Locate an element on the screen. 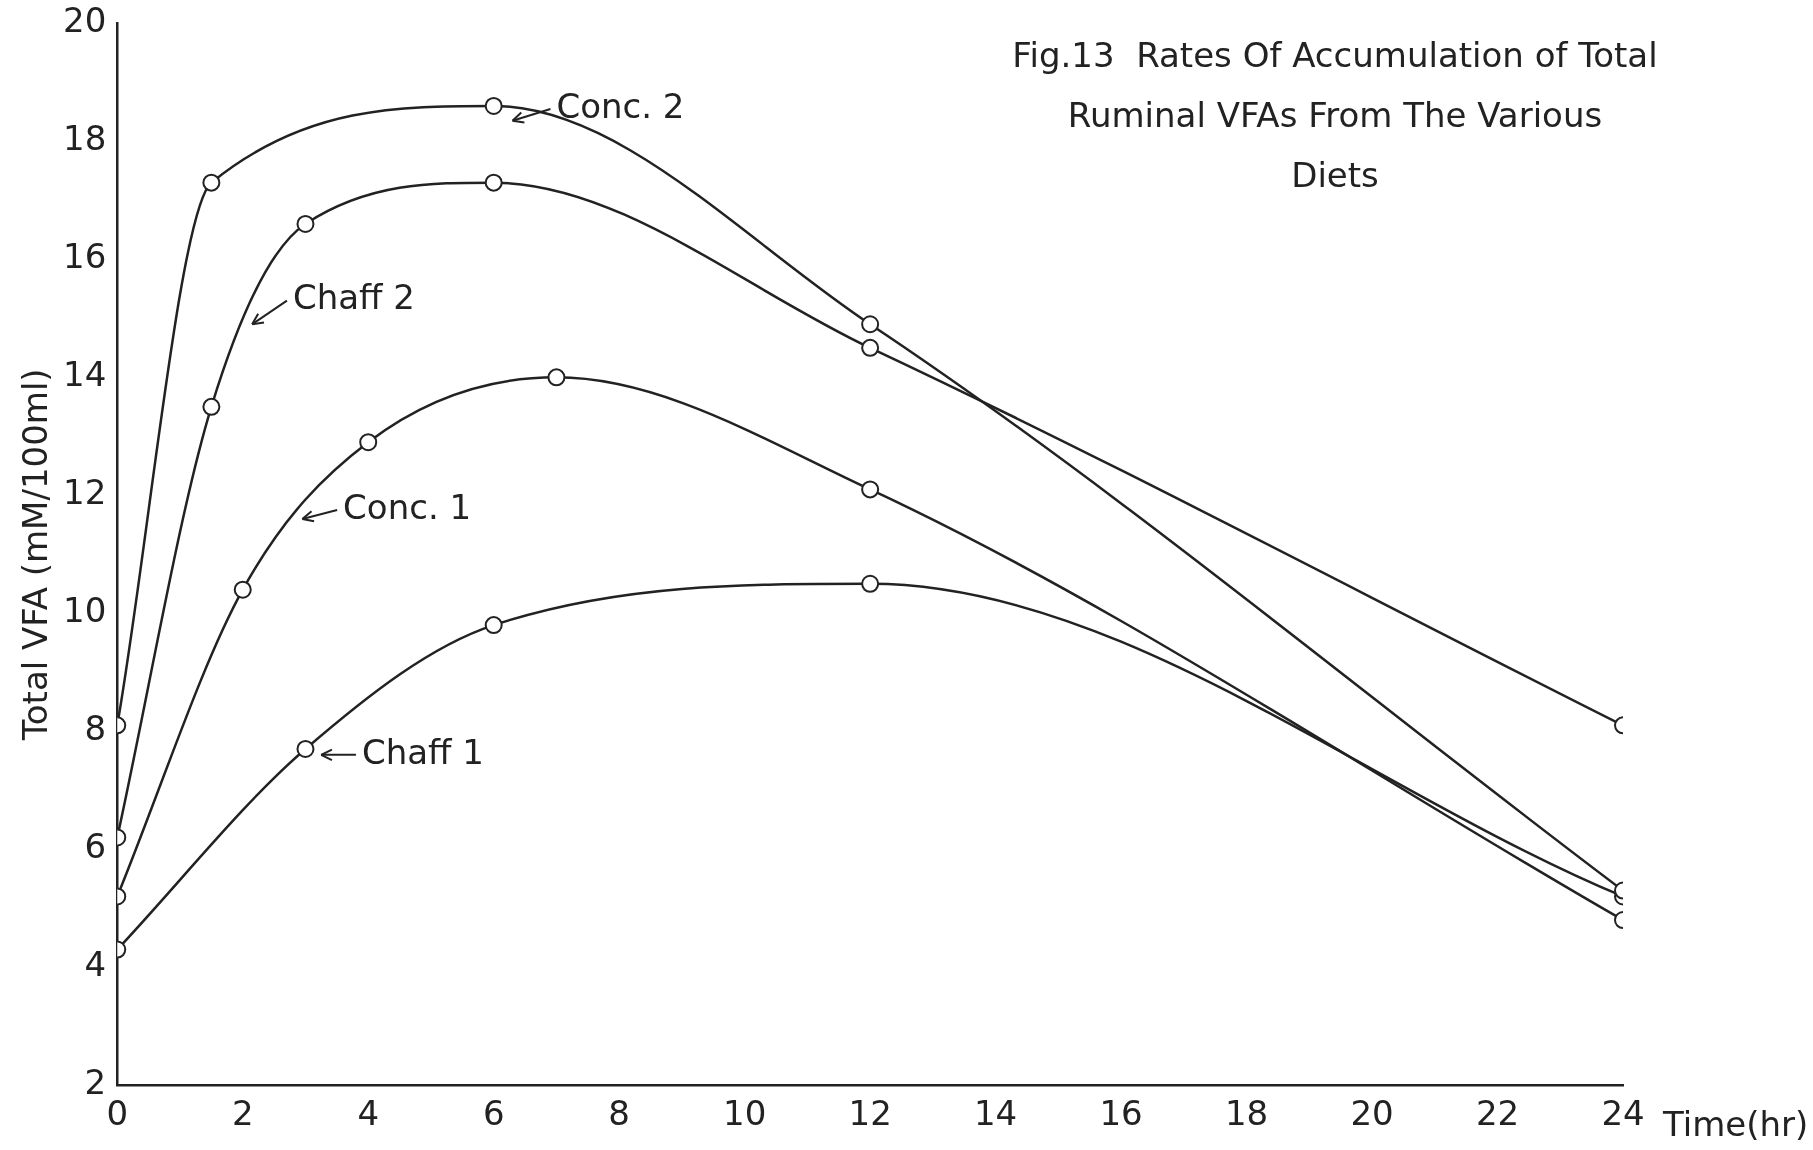 The width and height of the screenshot is (1813, 1150). y-tick-label: 2 is located at coordinates (95, 1082).